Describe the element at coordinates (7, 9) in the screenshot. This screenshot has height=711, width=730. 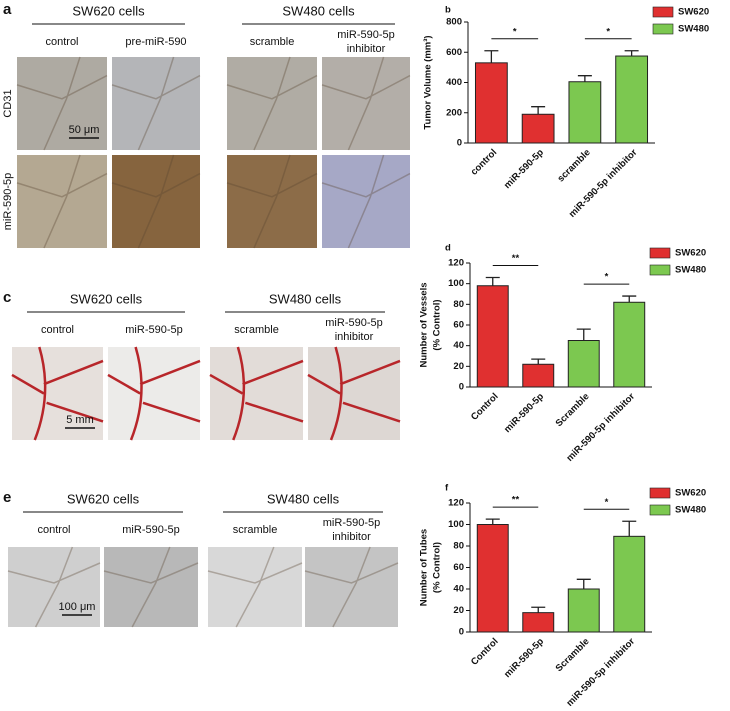
I see `panel-letter: a` at that location.